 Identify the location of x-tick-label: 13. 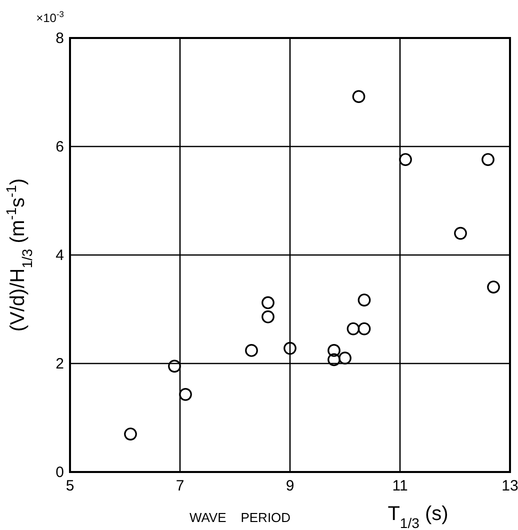
(510, 486).